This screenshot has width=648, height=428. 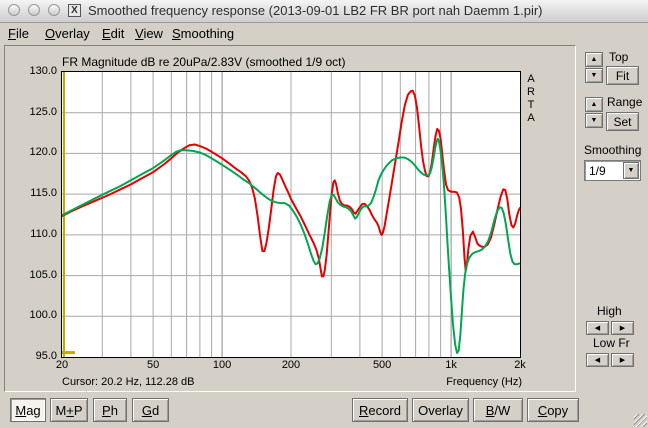 What do you see at coordinates (380, 410) in the screenshot?
I see `record-button: Record` at bounding box center [380, 410].